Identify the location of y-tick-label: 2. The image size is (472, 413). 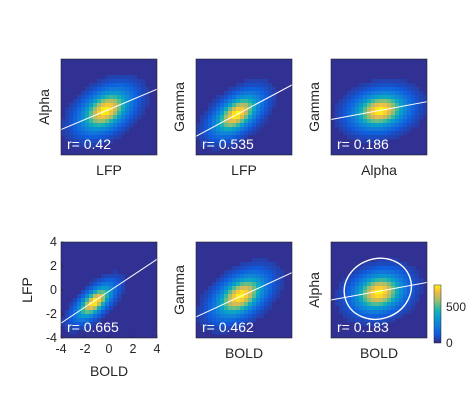
(53, 266).